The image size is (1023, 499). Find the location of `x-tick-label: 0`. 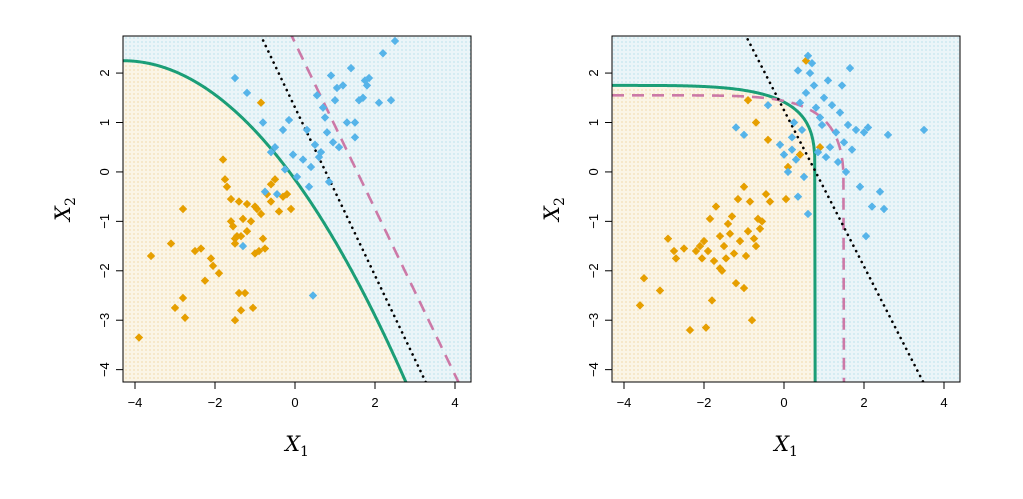

x-tick-label: 0 is located at coordinates (783, 402).